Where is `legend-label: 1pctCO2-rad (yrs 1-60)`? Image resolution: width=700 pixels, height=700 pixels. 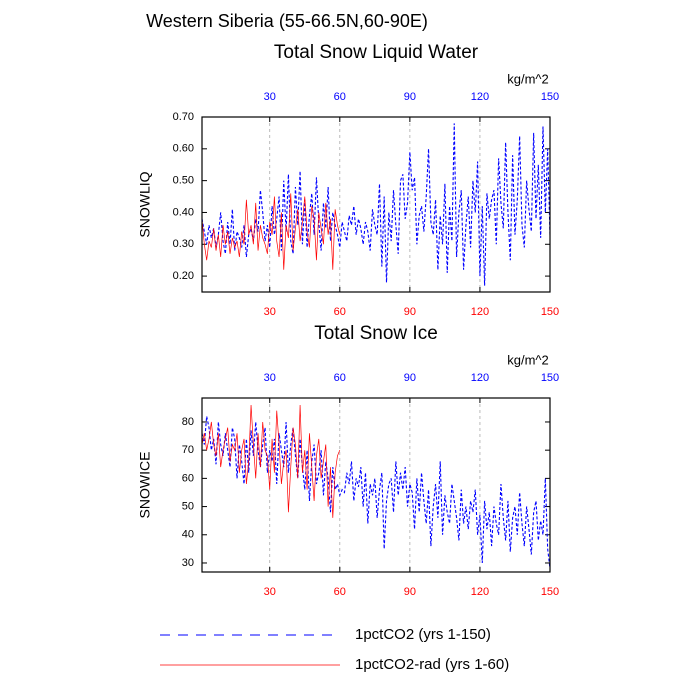
legend-label: 1pctCO2-rad (yrs 1-60) is located at coordinates (432, 664).